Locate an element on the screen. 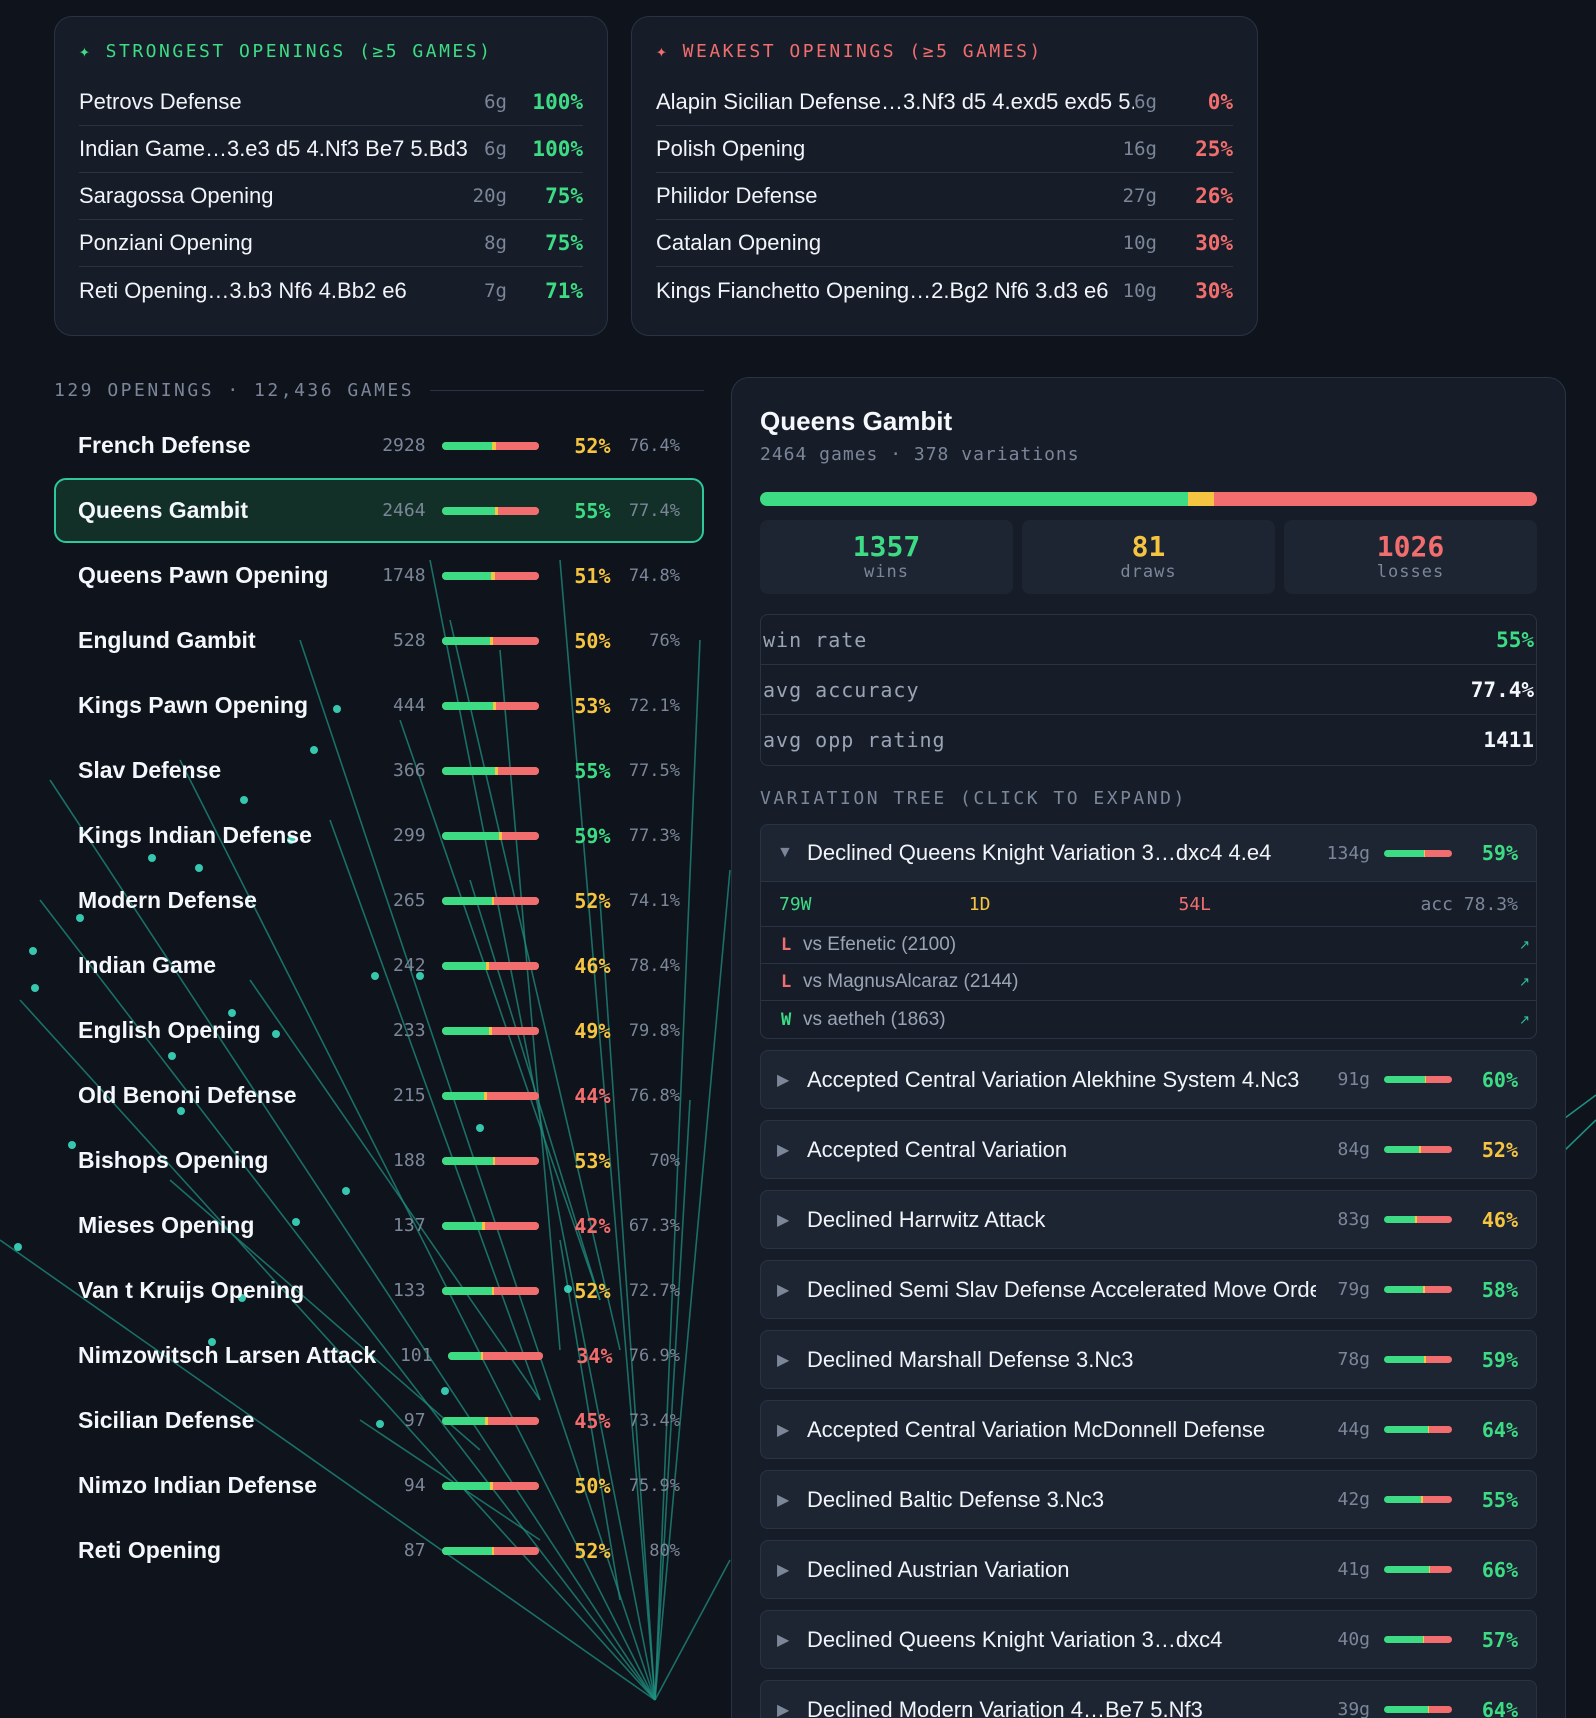  opening-row: Mieses Opening 137 42% 67.3% is located at coordinates (379, 1225).